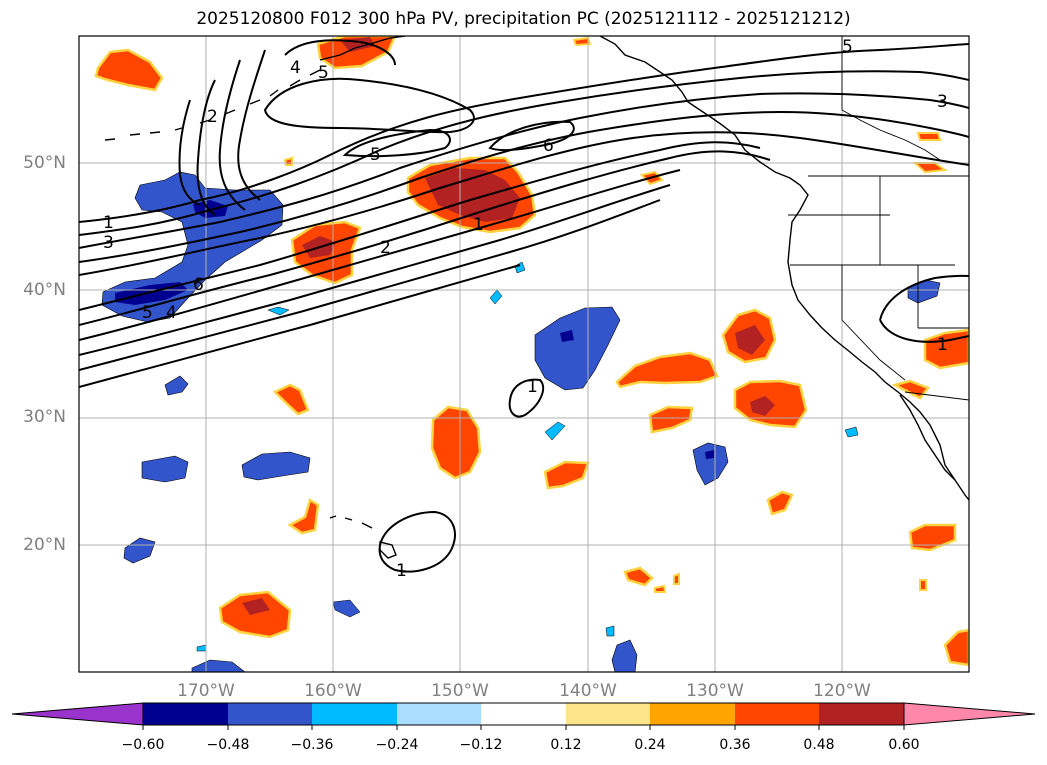  I want to click on aleutian-islands, so click(212, 105).